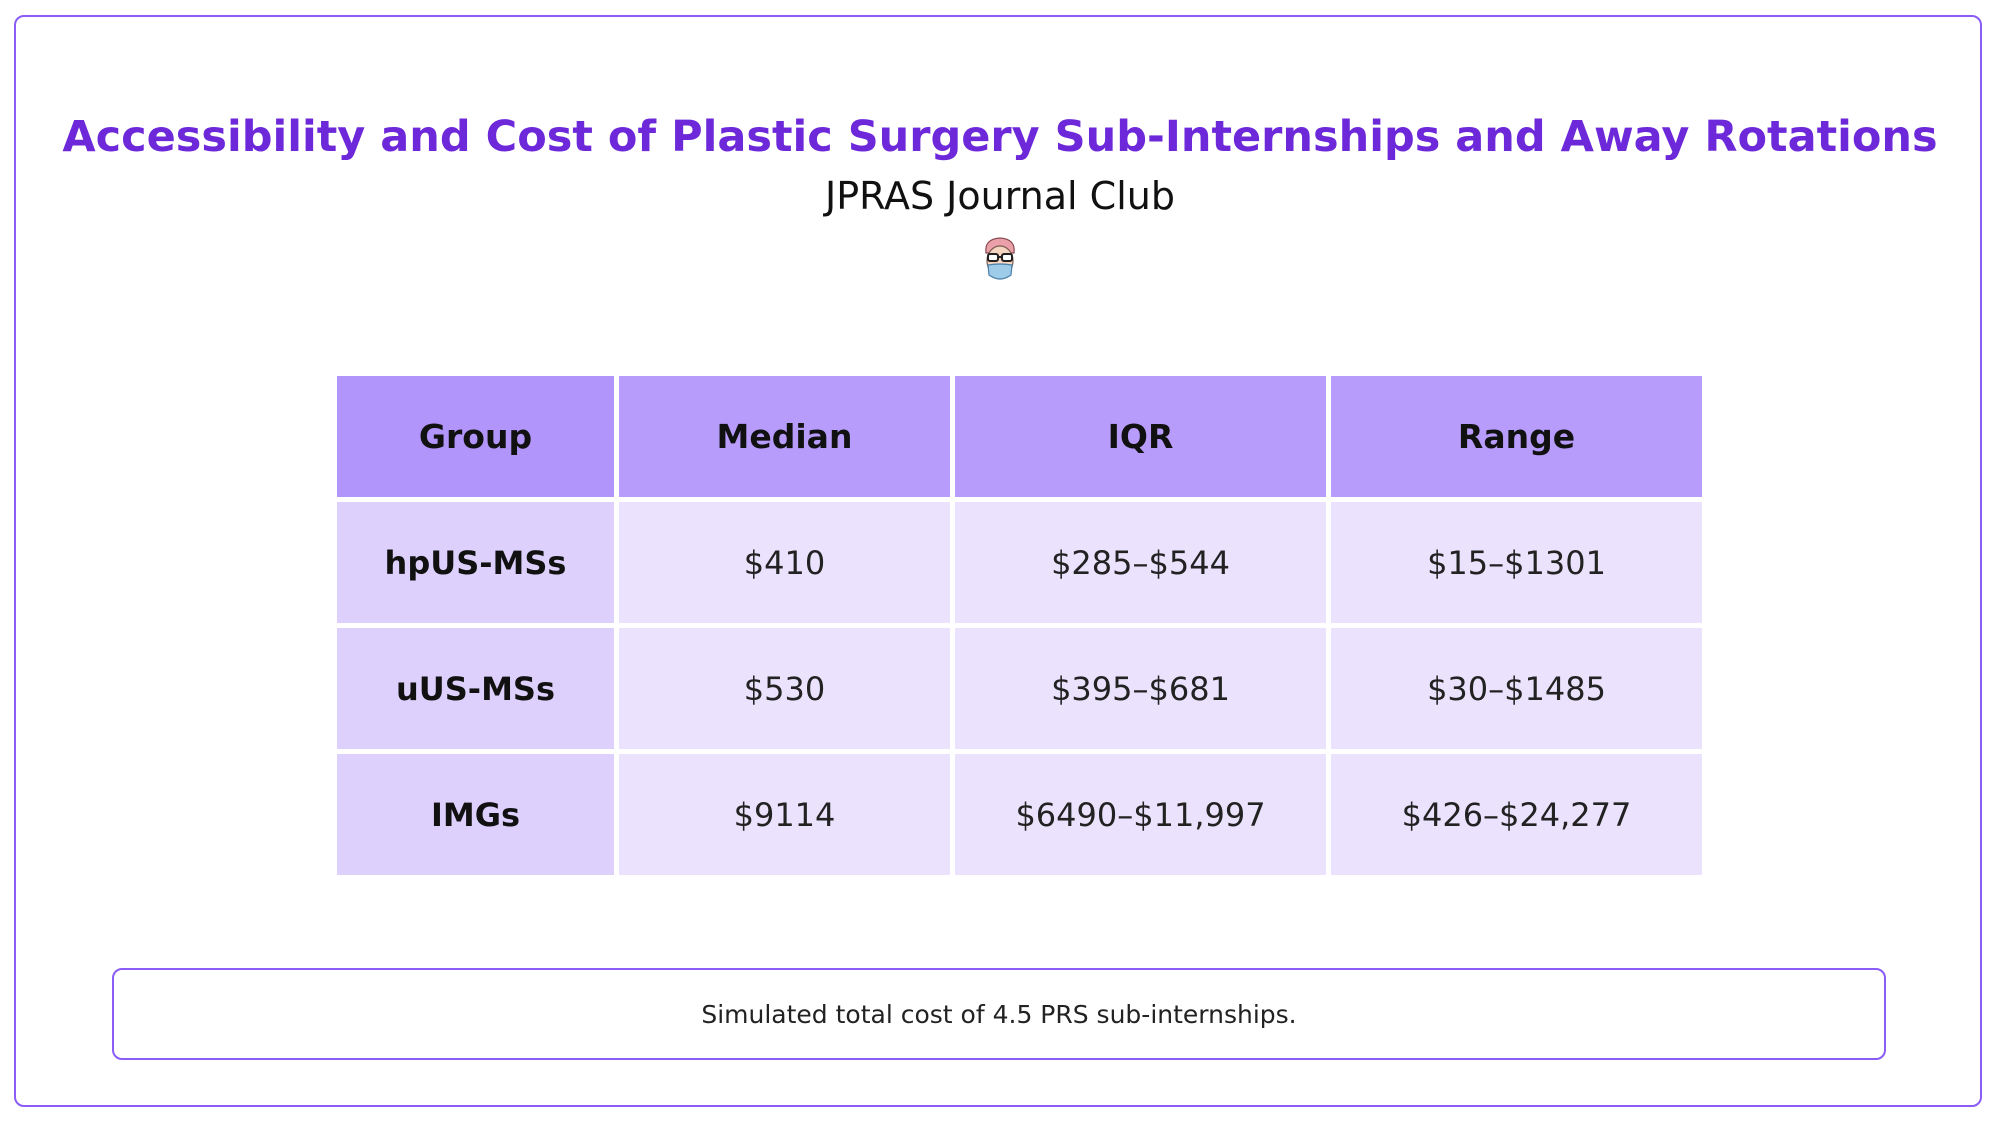 Image resolution: width=2000 pixels, height=1125 pixels. I want to click on column-header: Group, so click(475, 436).